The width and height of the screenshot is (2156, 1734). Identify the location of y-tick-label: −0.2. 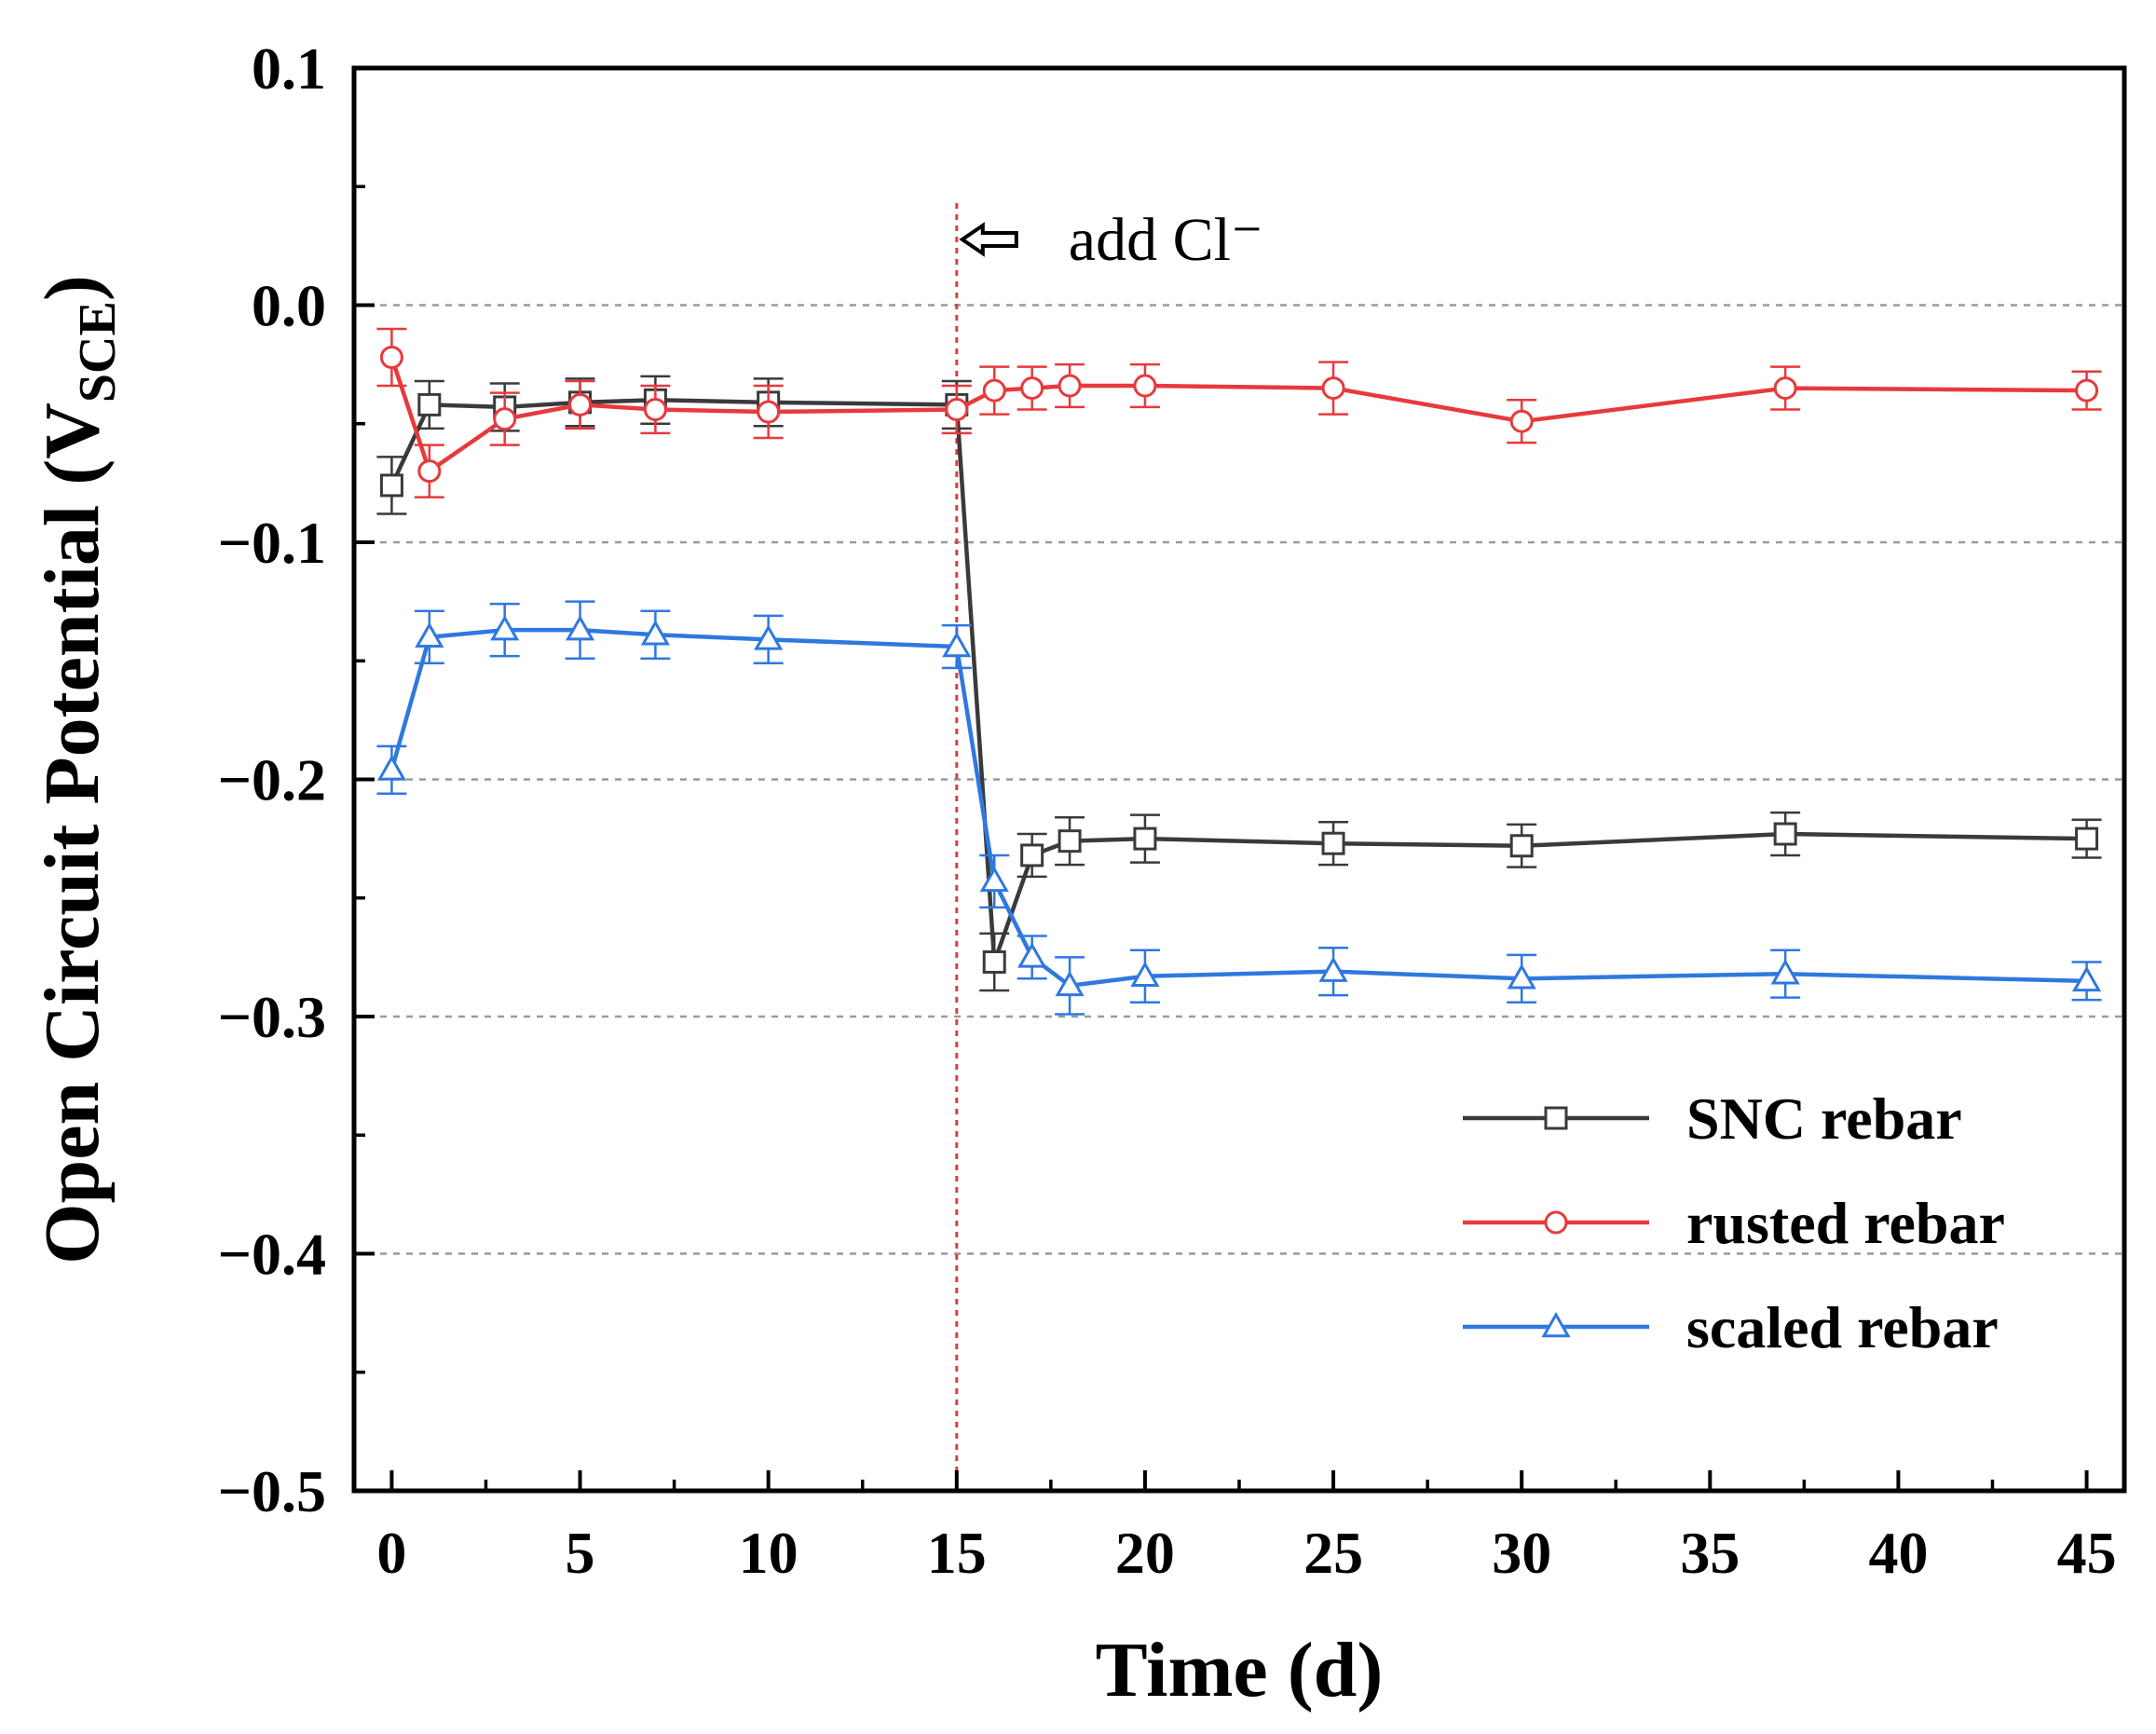
(272, 780).